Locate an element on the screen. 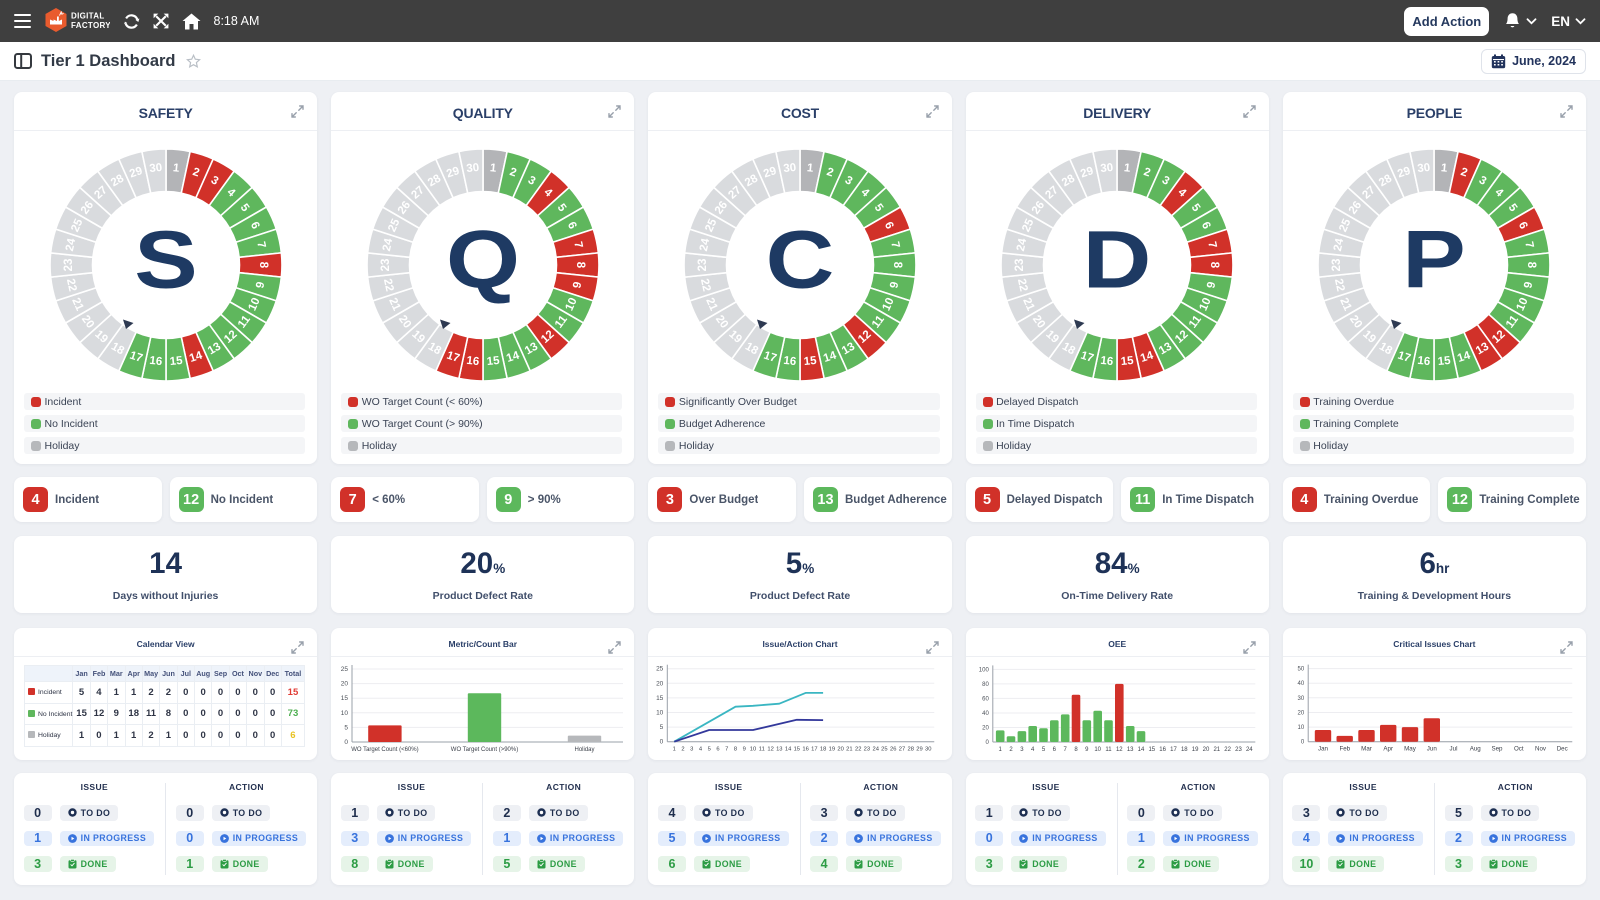  svg-text: 27 is located at coordinates (902, 750).